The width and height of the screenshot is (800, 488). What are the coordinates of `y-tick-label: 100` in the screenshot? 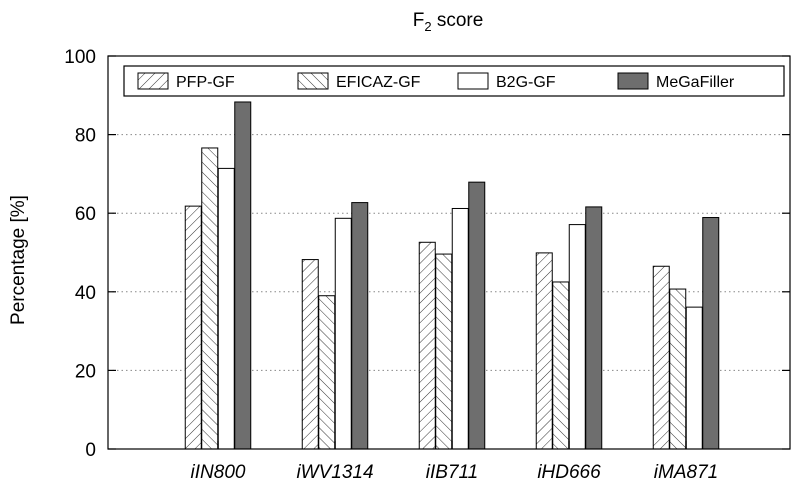 It's located at (80, 57).